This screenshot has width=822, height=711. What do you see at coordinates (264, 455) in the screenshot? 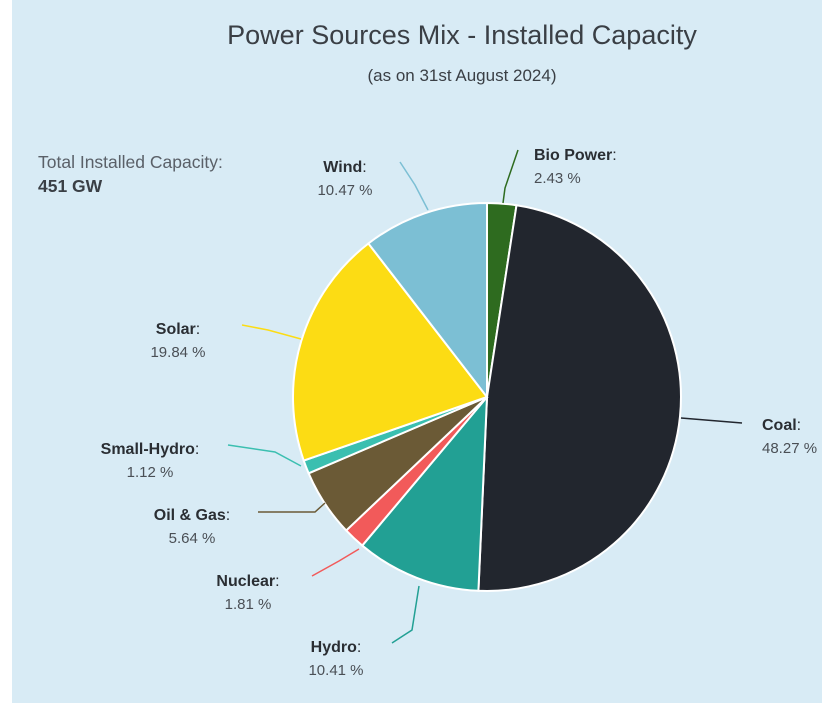
I see `leader-line-small-hydro` at bounding box center [264, 455].